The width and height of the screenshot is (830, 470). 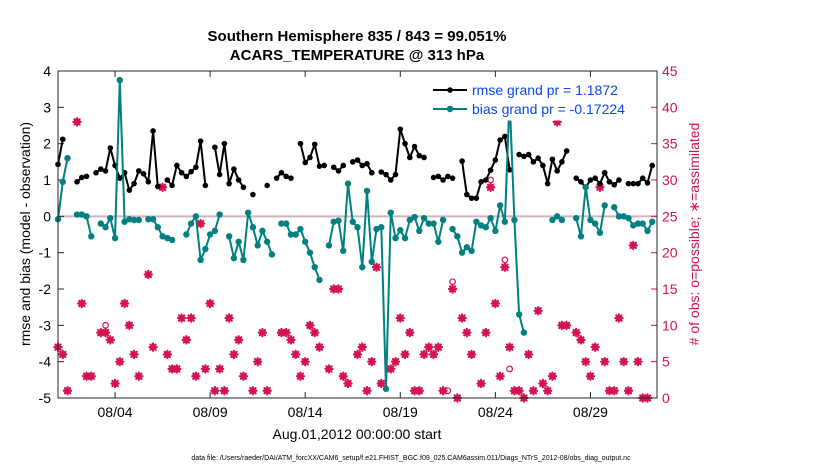 What do you see at coordinates (47, 216) in the screenshot?
I see `left-y-tick-label: 0` at bounding box center [47, 216].